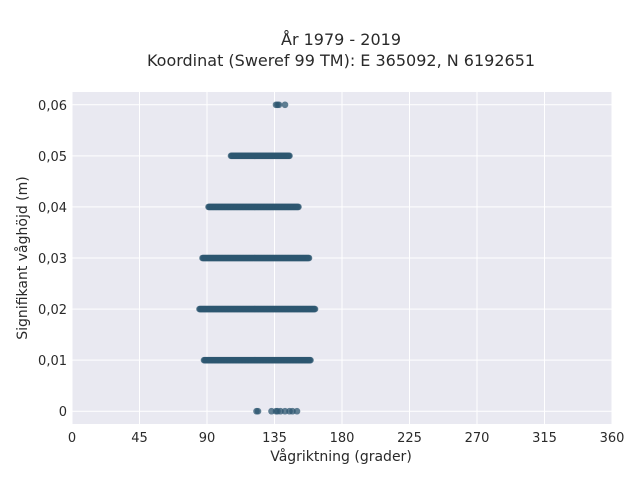 This screenshot has height=480, width=640. Describe the element at coordinates (72, 438) in the screenshot. I see `x-tick-label: 0` at that location.